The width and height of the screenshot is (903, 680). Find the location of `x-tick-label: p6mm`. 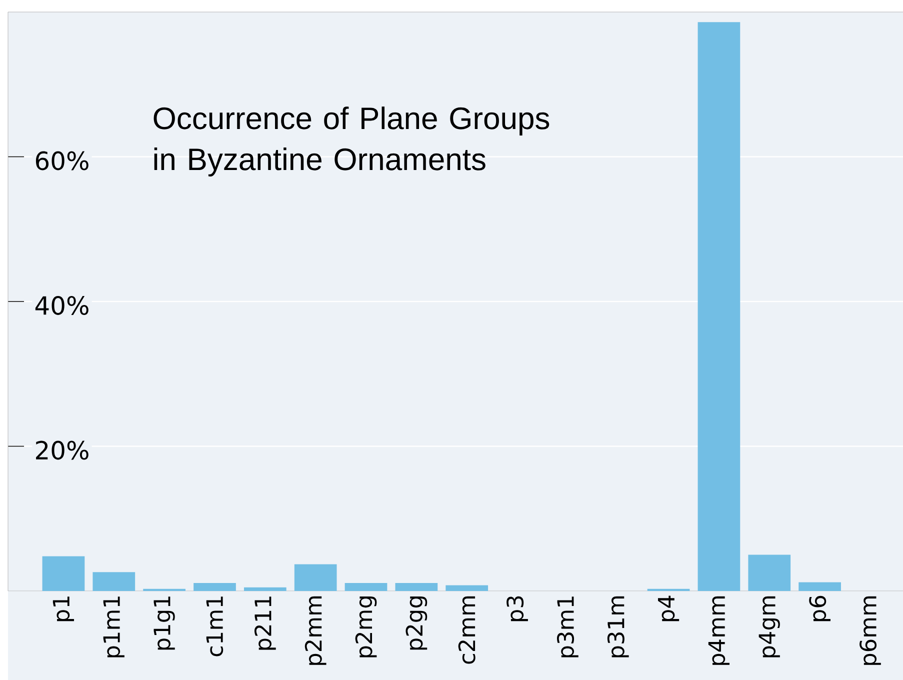

x-tick-label: p6mm is located at coordinates (870, 630).